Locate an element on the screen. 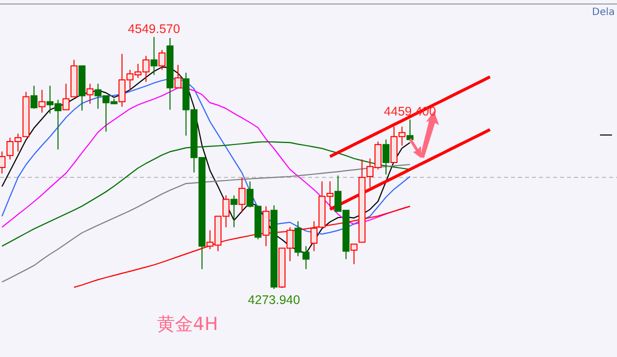 The image size is (617, 357). annotation: 4549.570 is located at coordinates (154, 29).